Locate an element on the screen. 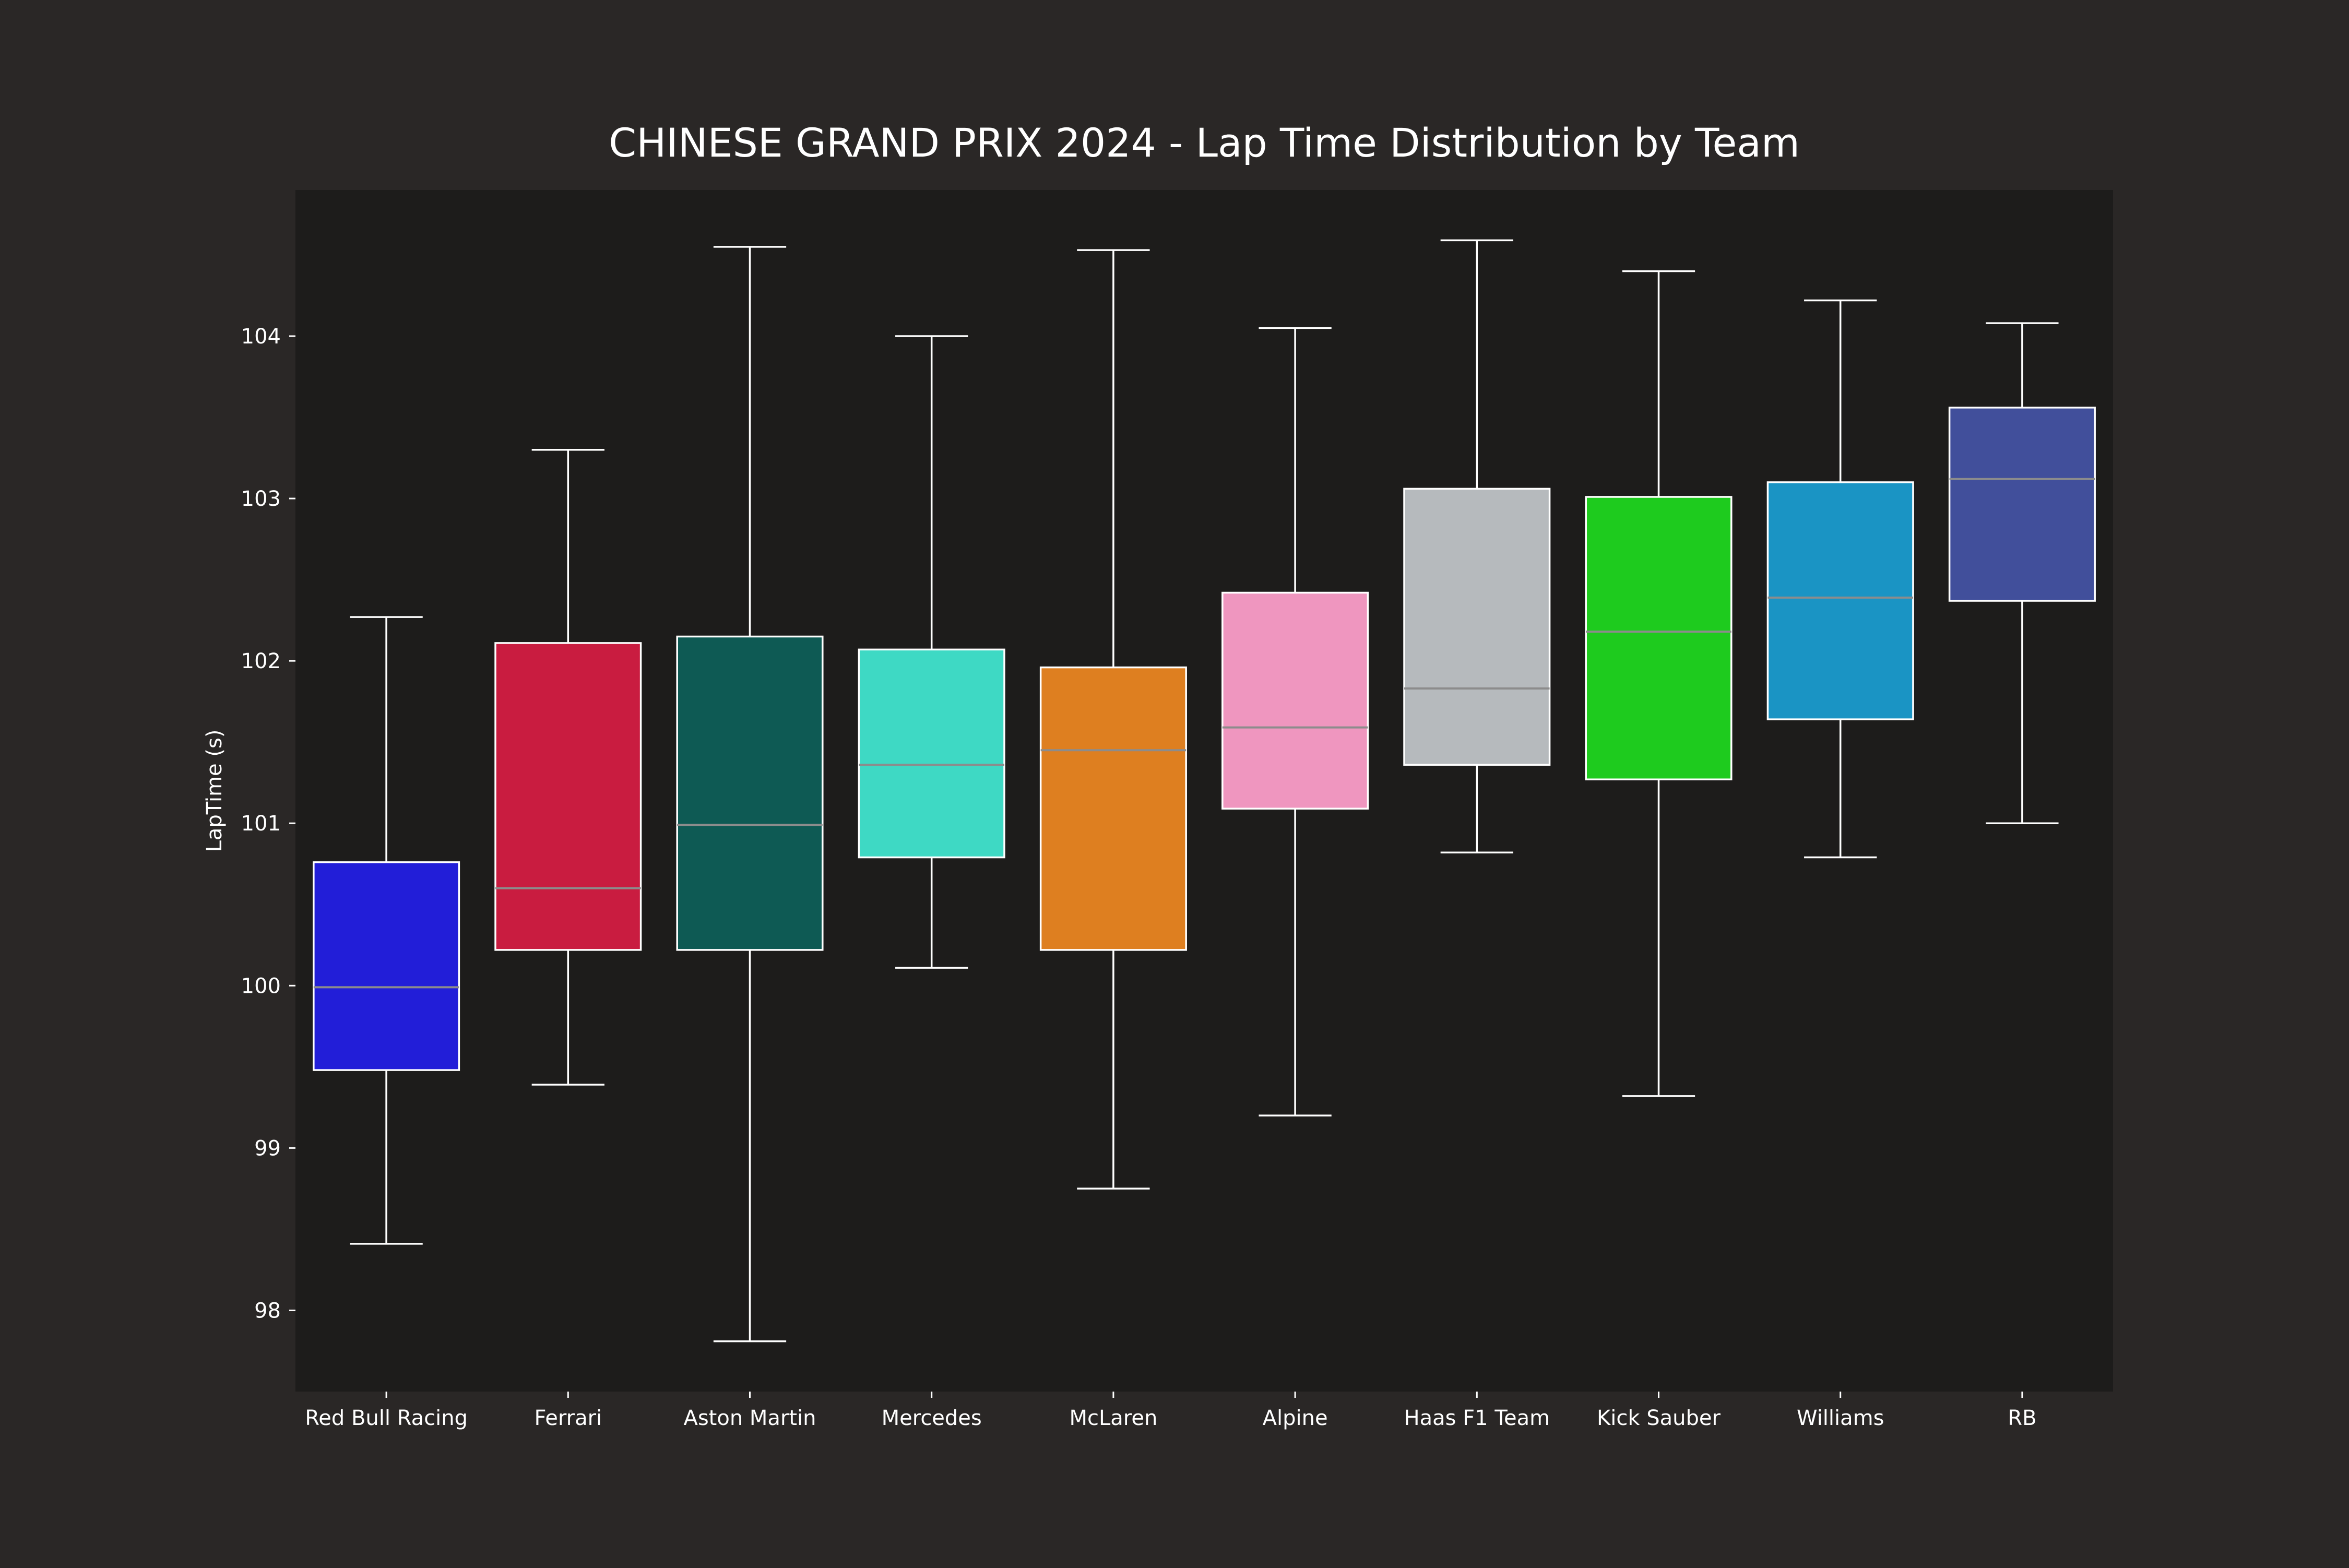 The image size is (2349, 1568). box-kick-sauber is located at coordinates (1659, 683).